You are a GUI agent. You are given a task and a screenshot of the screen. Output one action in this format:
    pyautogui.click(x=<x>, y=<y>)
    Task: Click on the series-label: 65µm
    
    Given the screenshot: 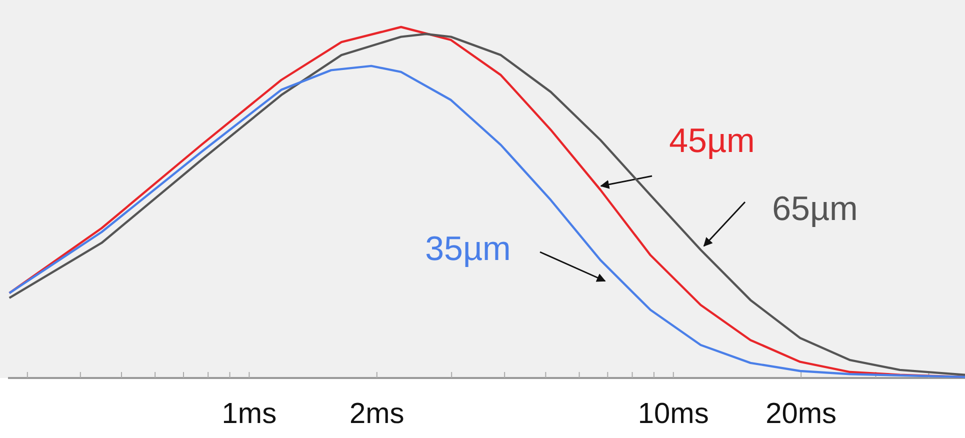 What is the action you would take?
    pyautogui.click(x=815, y=209)
    